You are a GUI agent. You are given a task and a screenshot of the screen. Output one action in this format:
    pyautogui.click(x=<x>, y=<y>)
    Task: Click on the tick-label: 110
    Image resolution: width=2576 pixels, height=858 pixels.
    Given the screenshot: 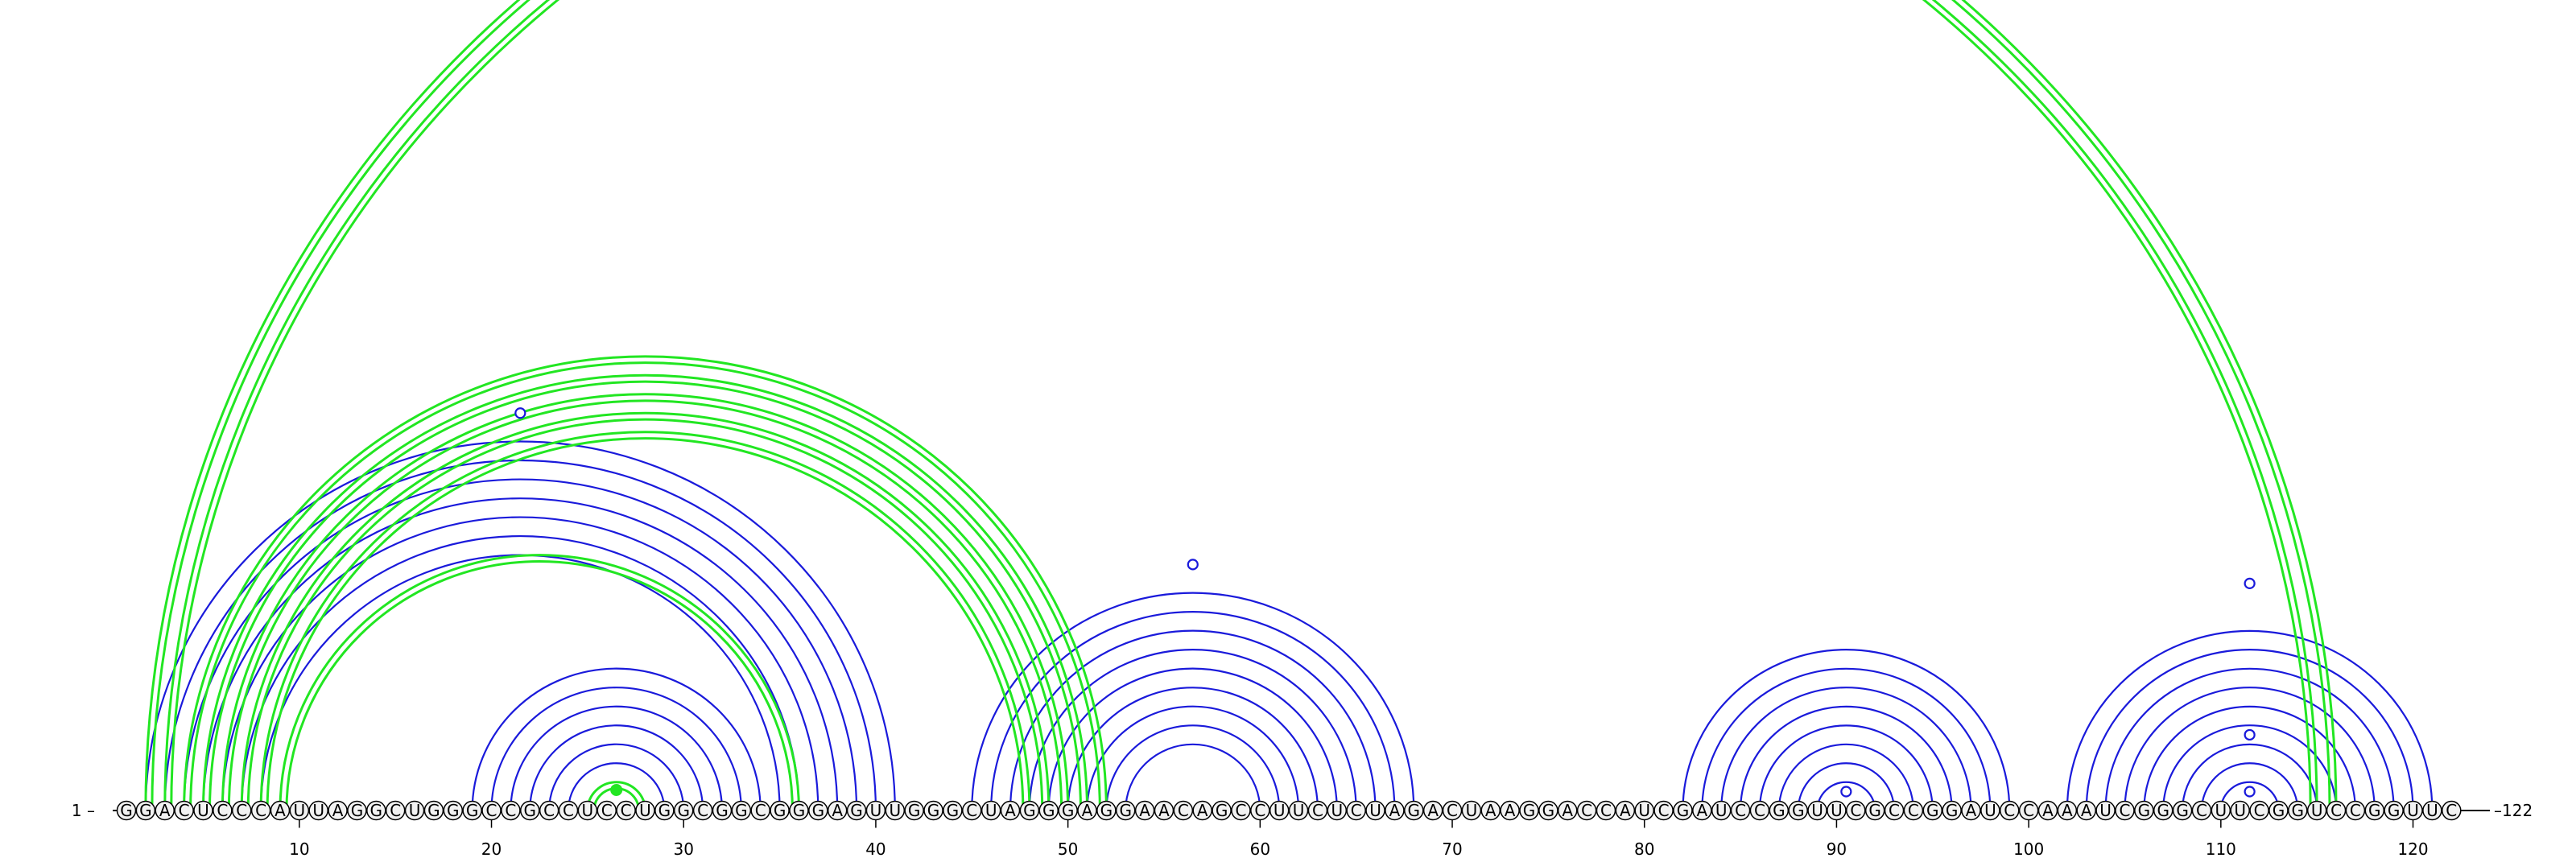 What is the action you would take?
    pyautogui.click(x=2221, y=849)
    